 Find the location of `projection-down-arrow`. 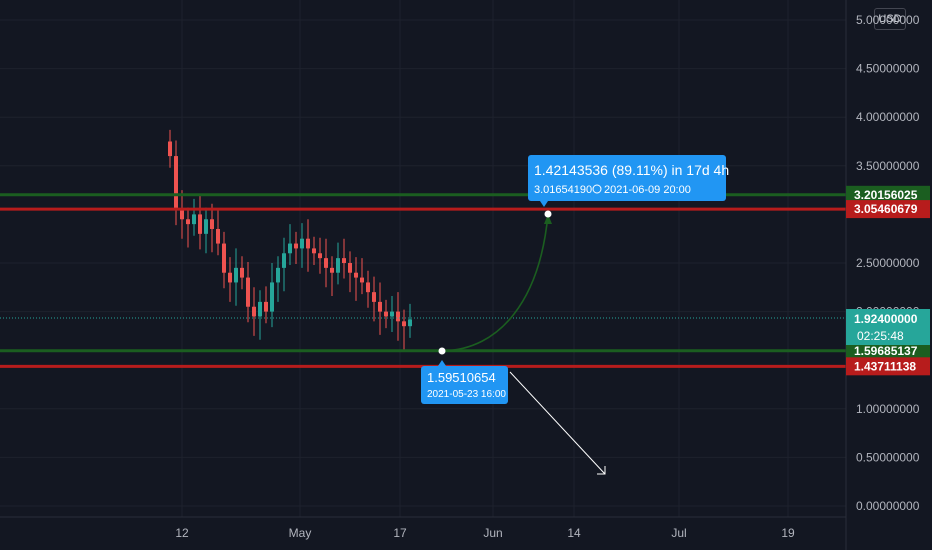

projection-down-arrow is located at coordinates (557, 423).